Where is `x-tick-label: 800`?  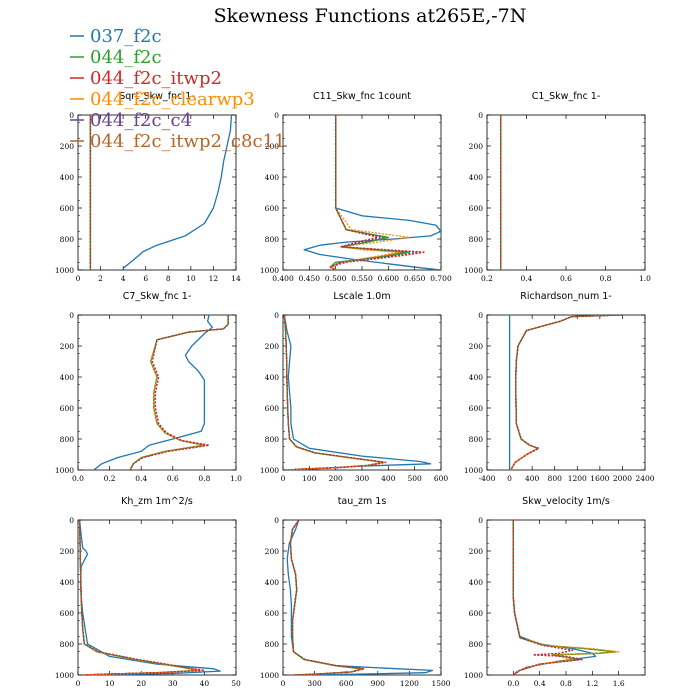
x-tick-label: 800 is located at coordinates (555, 478).